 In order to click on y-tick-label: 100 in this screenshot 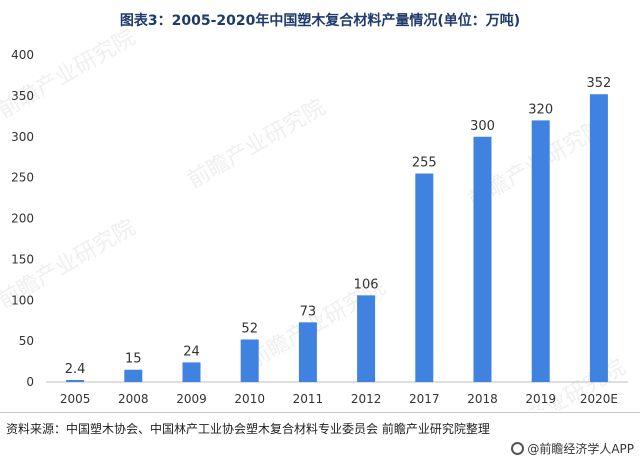, I will do `click(22, 300)`.